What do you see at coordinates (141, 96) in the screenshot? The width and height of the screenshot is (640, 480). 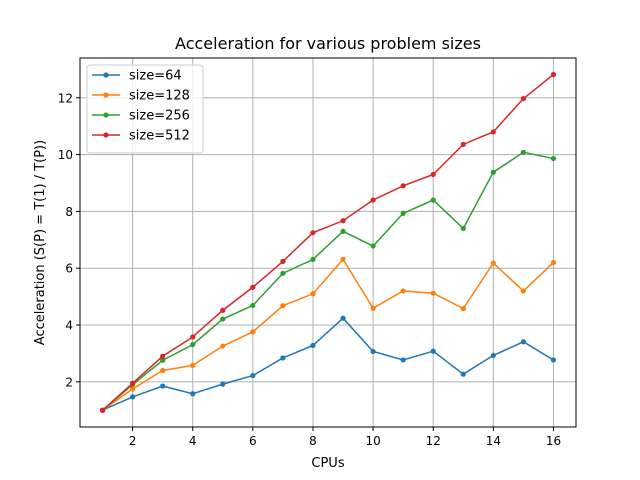 I see `legend-entry: size=128` at bounding box center [141, 96].